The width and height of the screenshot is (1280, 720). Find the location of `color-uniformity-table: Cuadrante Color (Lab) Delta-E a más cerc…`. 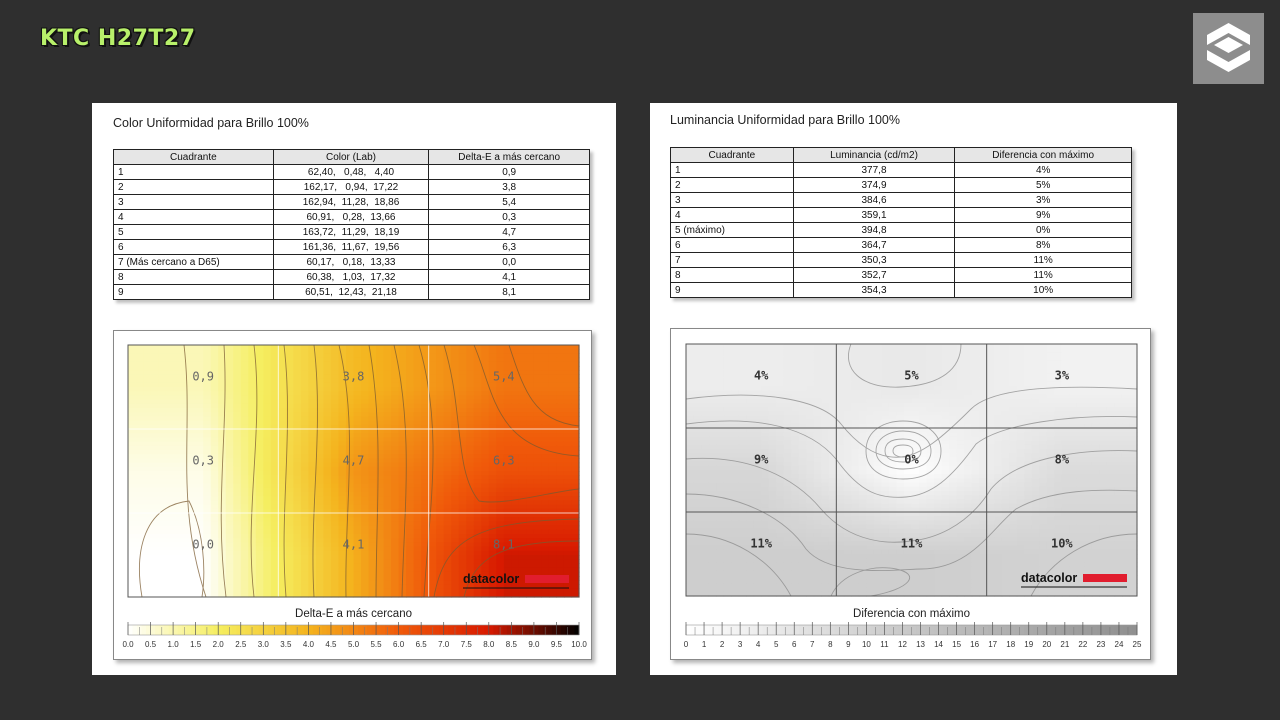

color-uniformity-table: Cuadrante Color (Lab) Delta-E a más cerc… is located at coordinates (351, 224).